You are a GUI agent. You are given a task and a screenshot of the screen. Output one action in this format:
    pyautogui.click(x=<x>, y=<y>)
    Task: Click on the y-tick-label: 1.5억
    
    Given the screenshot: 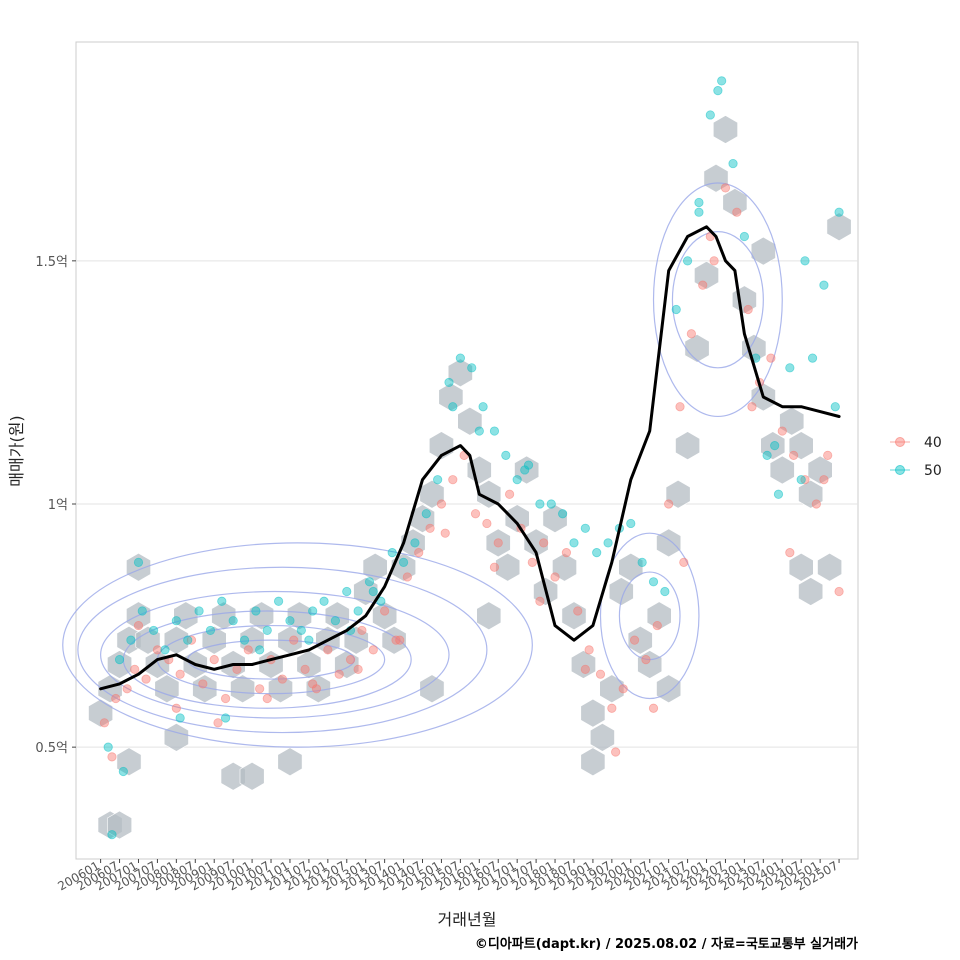 What is the action you would take?
    pyautogui.click(x=51, y=262)
    